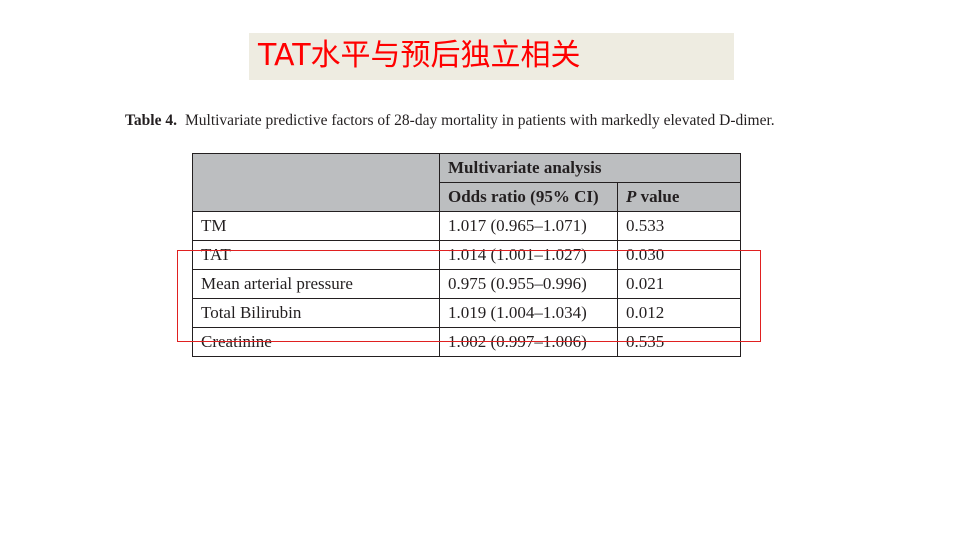  Describe the element at coordinates (316, 182) in the screenshot. I see `header-factor-cell` at that location.